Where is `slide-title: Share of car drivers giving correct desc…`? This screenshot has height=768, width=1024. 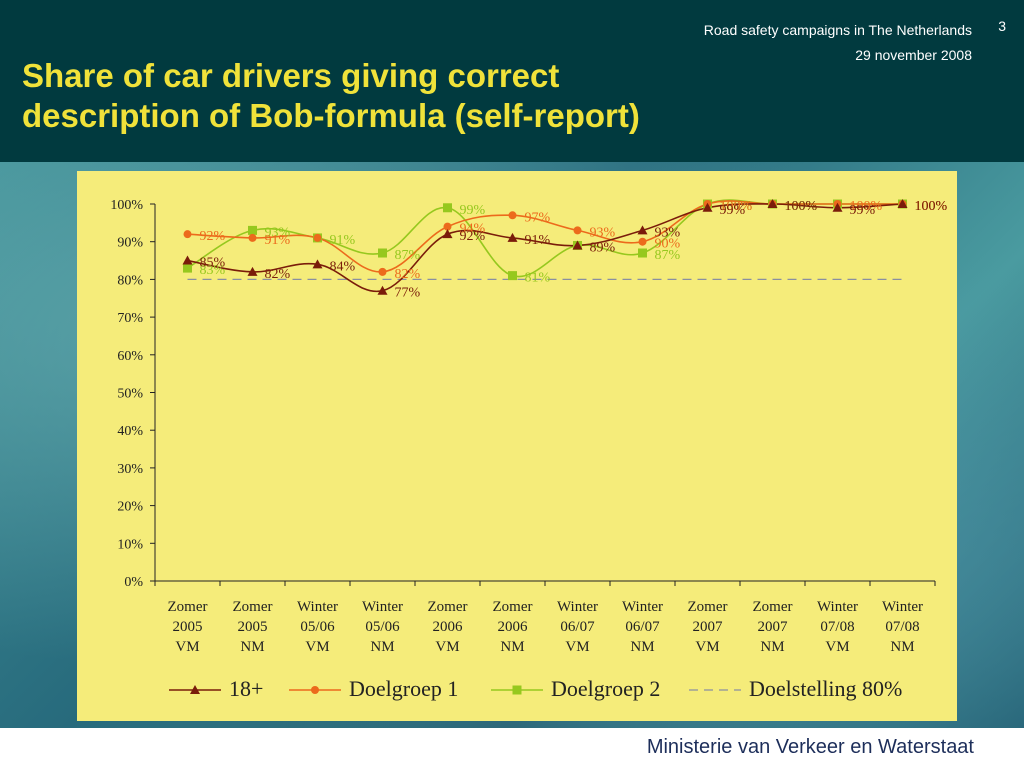
slide-title: Share of car drivers giving correct desc… is located at coordinates (412, 96).